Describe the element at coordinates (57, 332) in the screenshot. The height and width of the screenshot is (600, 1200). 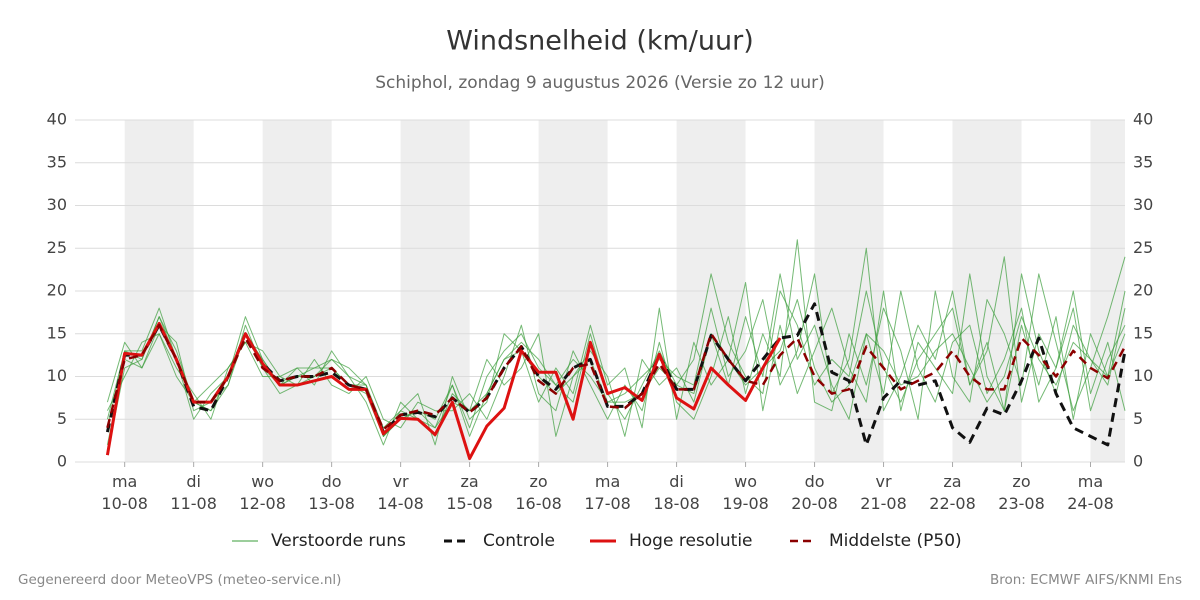
I see `y-tick-label: 15` at that location.